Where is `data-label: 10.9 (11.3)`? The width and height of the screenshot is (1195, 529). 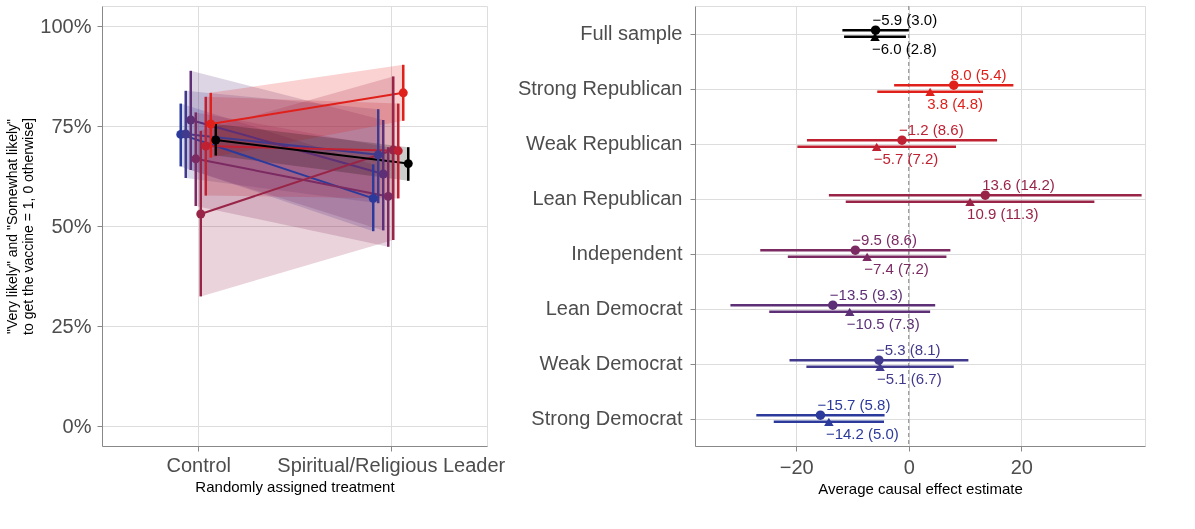
data-label: 10.9 (11.3) is located at coordinates (1003, 213).